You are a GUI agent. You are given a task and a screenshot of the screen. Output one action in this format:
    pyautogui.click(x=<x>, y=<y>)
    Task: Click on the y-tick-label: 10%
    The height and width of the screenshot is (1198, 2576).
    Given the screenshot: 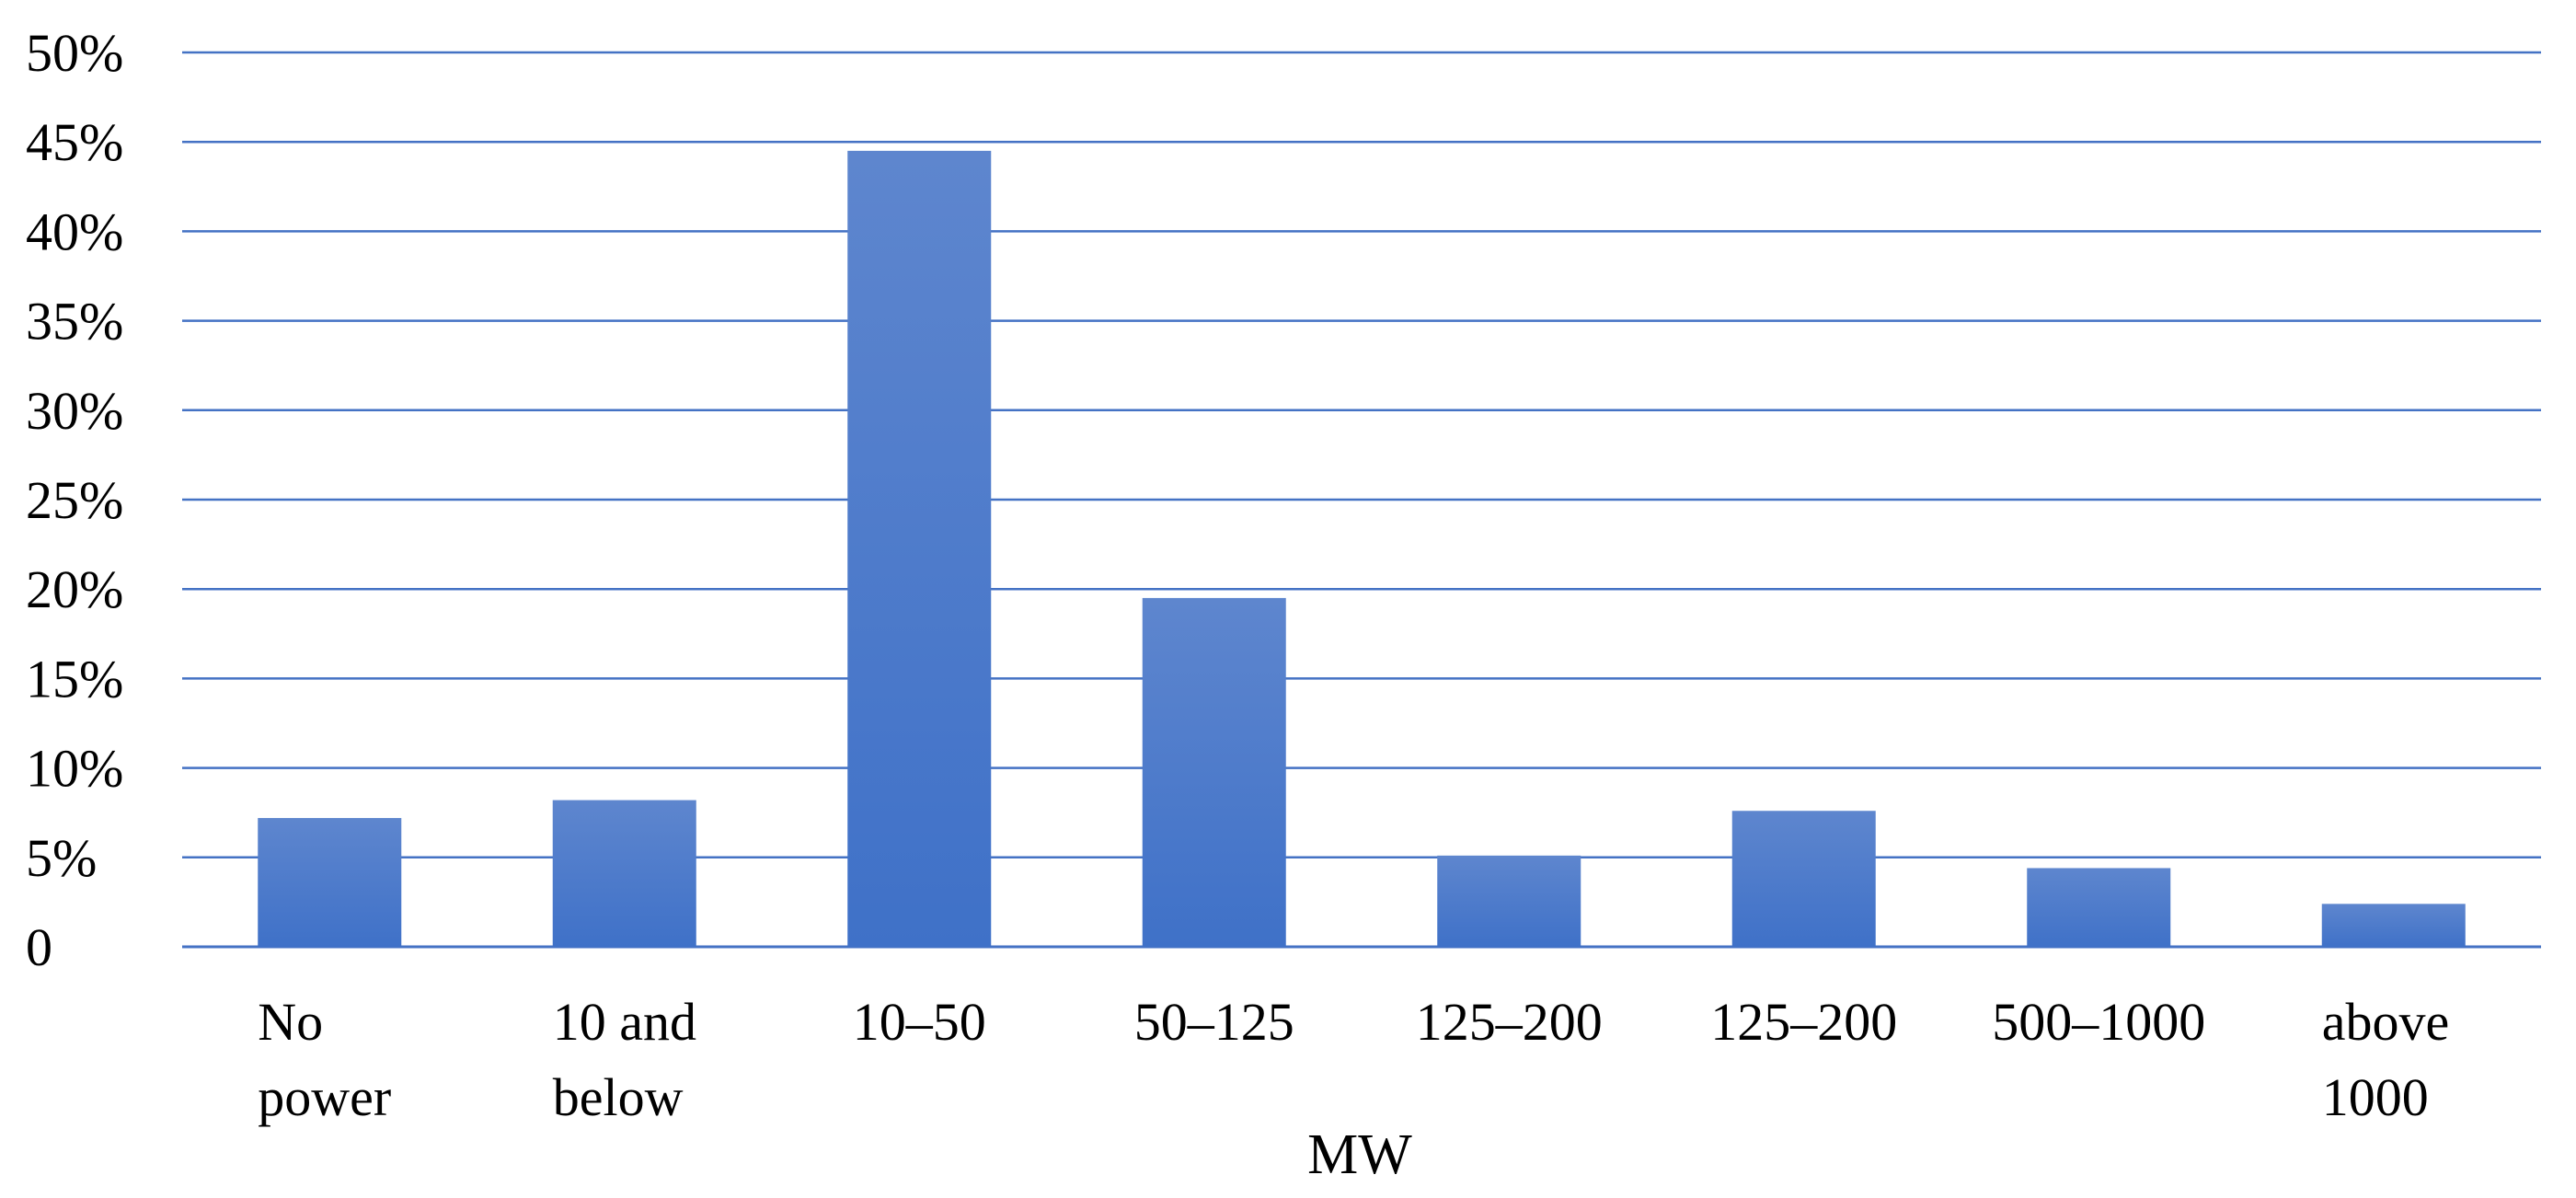 What is the action you would take?
    pyautogui.click(x=74, y=769)
    